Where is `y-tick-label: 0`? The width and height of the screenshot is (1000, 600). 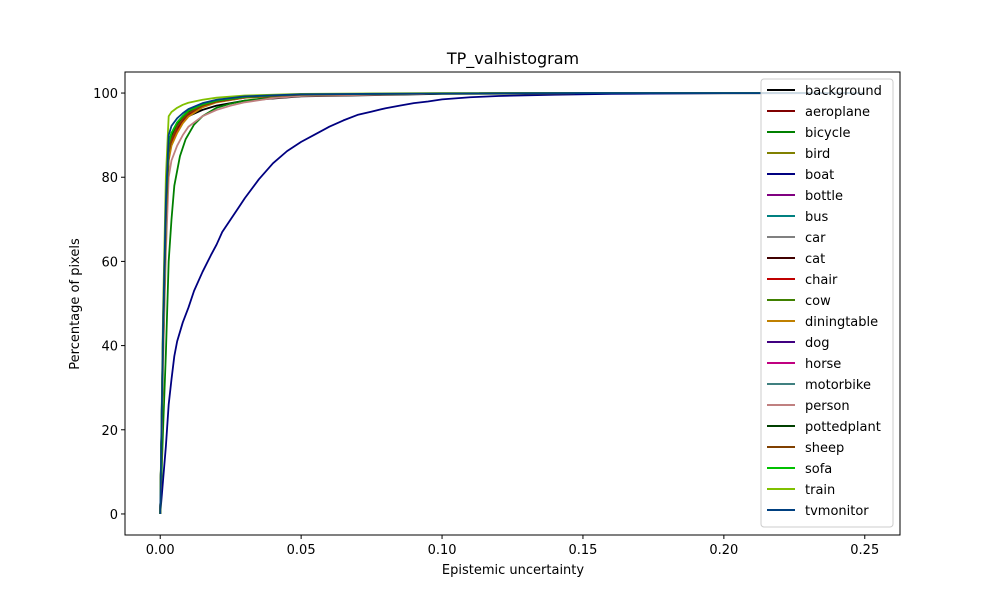 y-tick-label: 0 is located at coordinates (114, 515).